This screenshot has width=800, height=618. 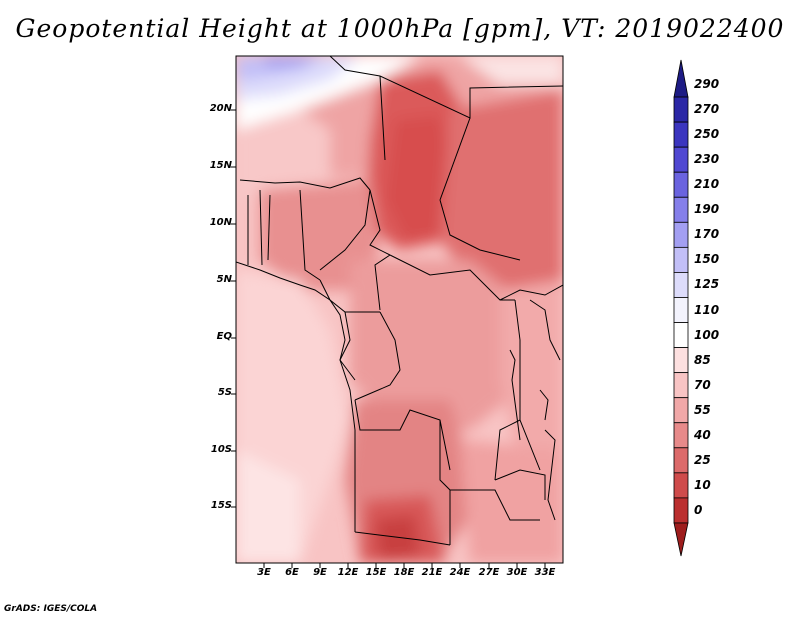 What do you see at coordinates (545, 572) in the screenshot?
I see `lon-label: 33E` at bounding box center [545, 572].